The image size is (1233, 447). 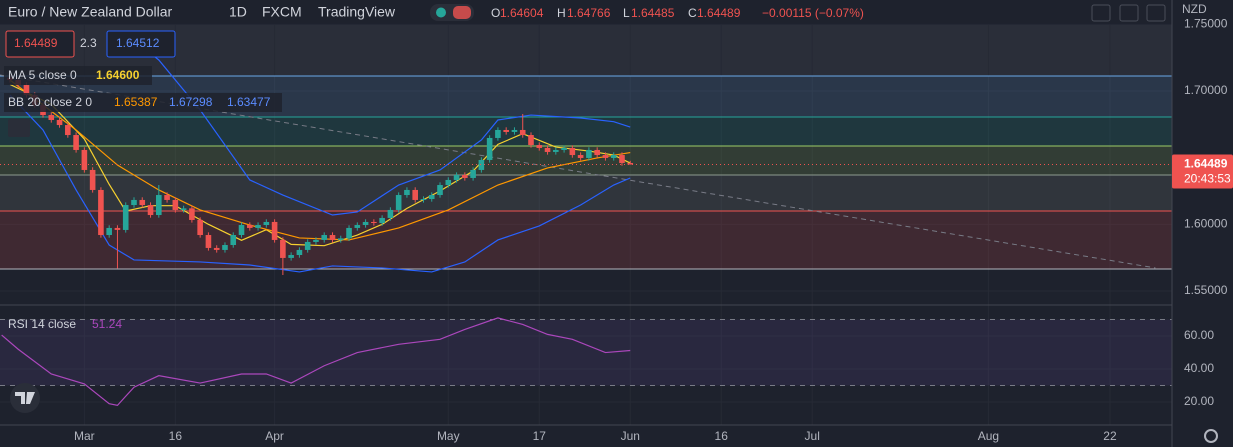 What do you see at coordinates (1199, 335) in the screenshot?
I see `y-tick-label: 60.00` at bounding box center [1199, 335].